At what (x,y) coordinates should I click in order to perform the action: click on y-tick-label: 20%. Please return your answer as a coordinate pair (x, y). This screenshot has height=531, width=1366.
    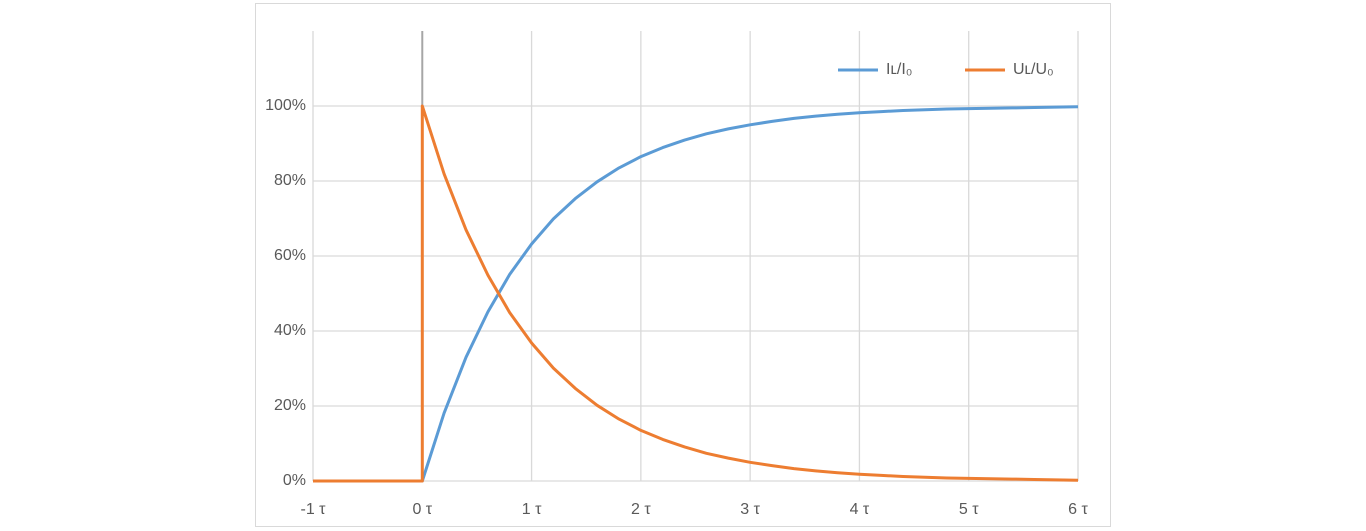
    Looking at the image, I should click on (290, 405).